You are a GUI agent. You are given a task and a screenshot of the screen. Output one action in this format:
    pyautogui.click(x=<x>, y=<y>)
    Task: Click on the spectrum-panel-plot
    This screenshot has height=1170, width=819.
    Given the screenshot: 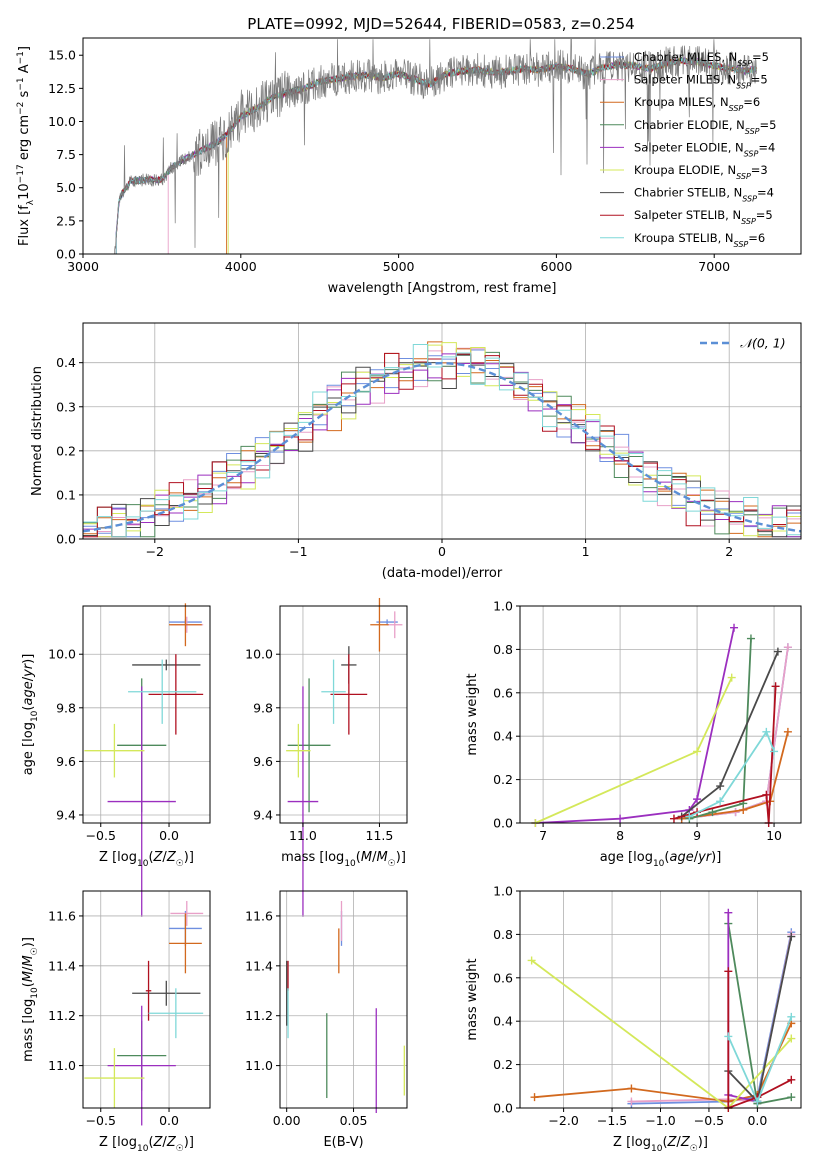 What is the action you would take?
    pyautogui.click(x=436, y=146)
    